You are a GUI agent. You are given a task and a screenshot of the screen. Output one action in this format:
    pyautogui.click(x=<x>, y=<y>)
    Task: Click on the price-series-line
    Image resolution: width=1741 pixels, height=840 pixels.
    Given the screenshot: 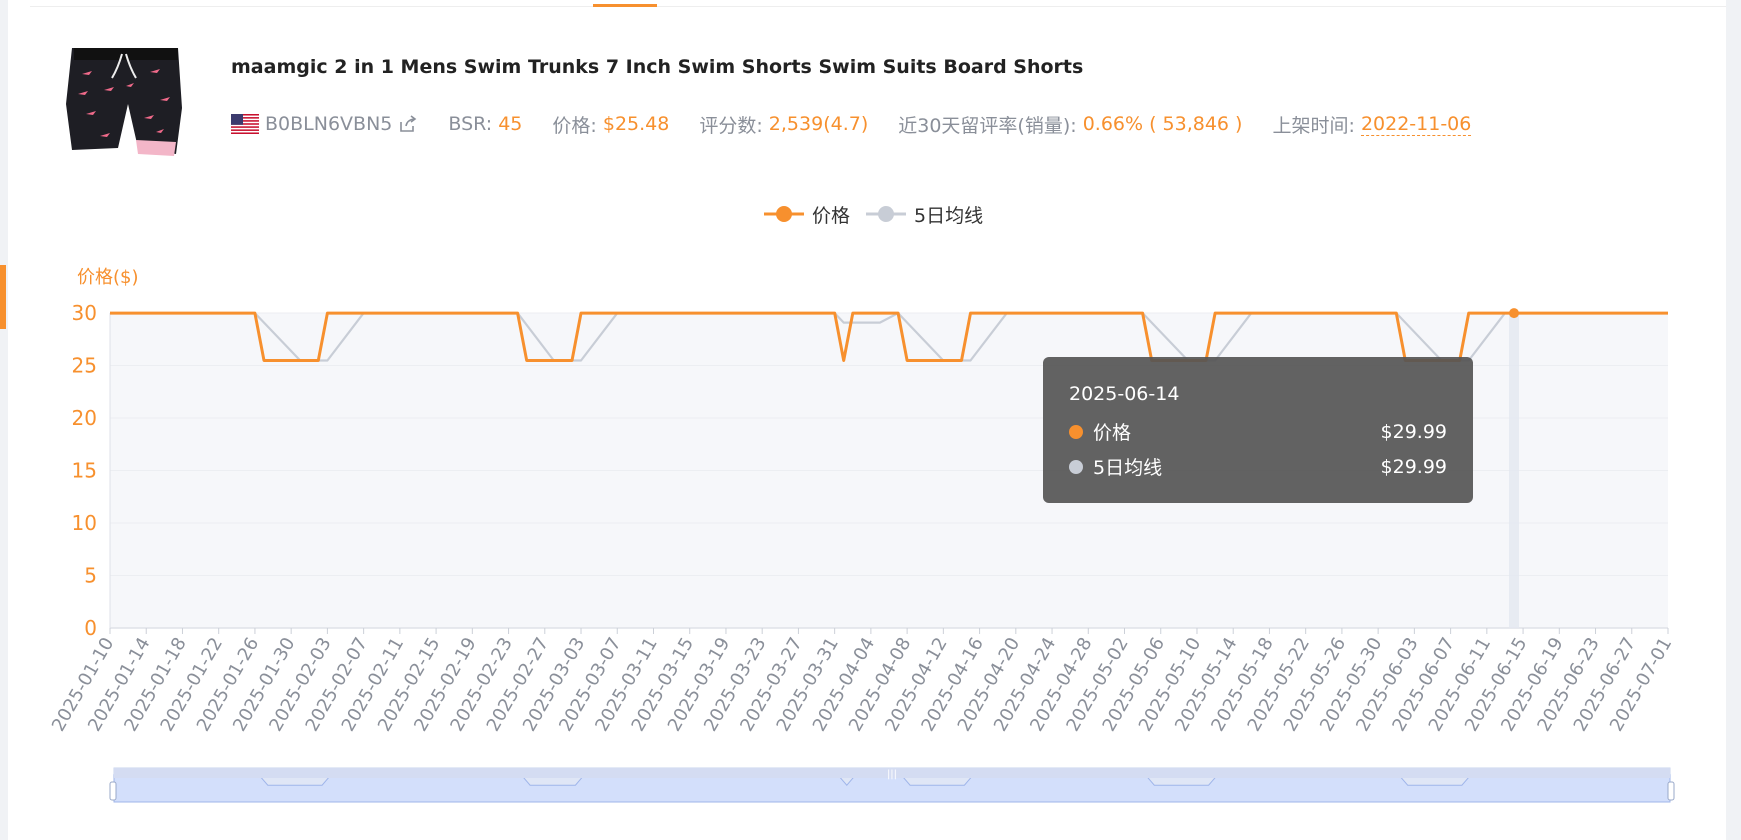 What is the action you would take?
    pyautogui.click(x=889, y=336)
    